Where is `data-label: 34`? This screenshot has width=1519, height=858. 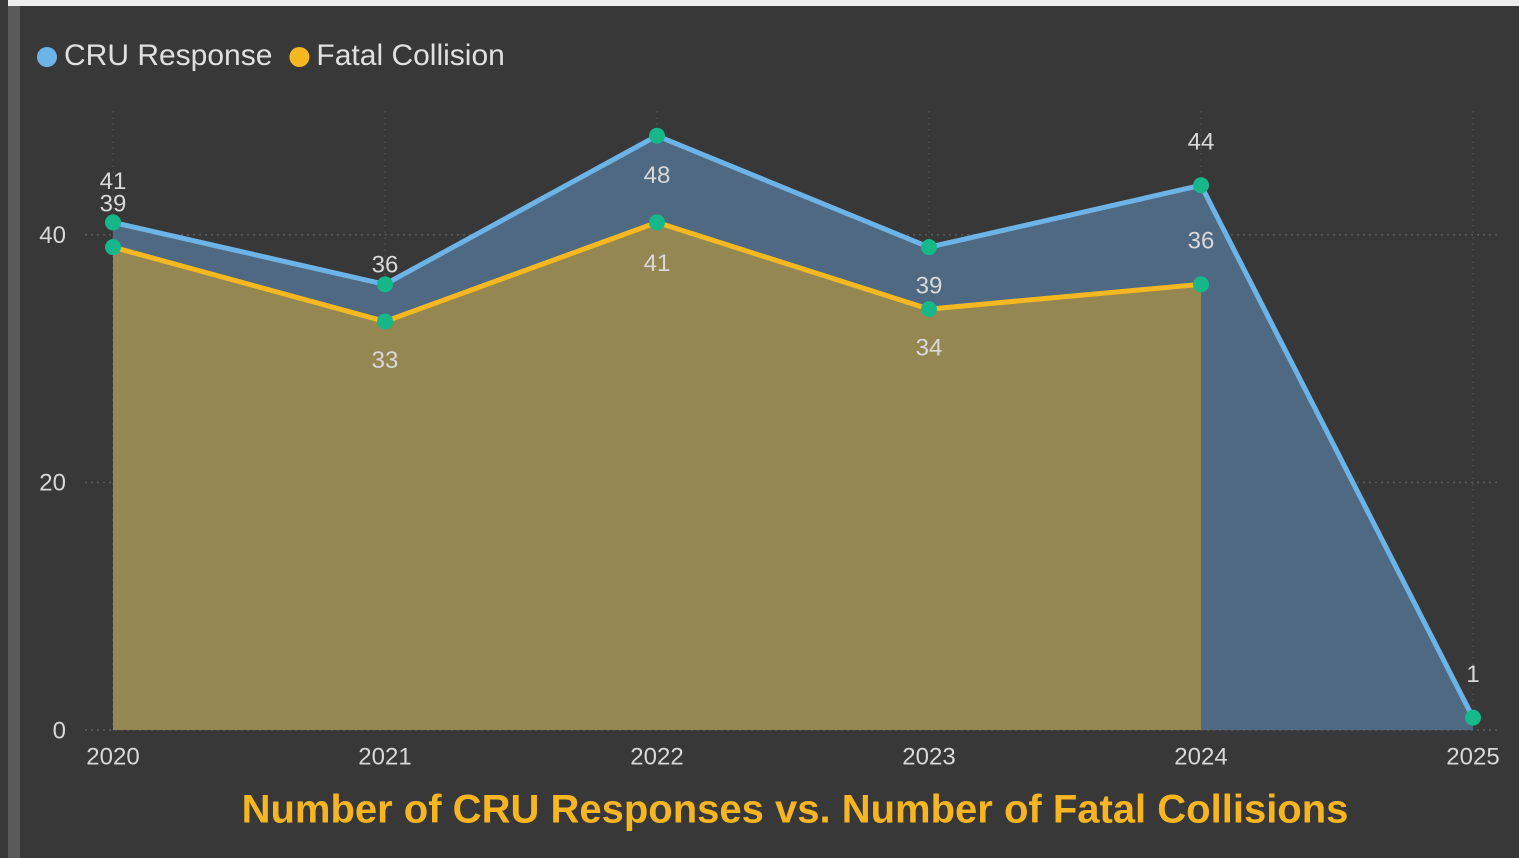 data-label: 34 is located at coordinates (929, 347).